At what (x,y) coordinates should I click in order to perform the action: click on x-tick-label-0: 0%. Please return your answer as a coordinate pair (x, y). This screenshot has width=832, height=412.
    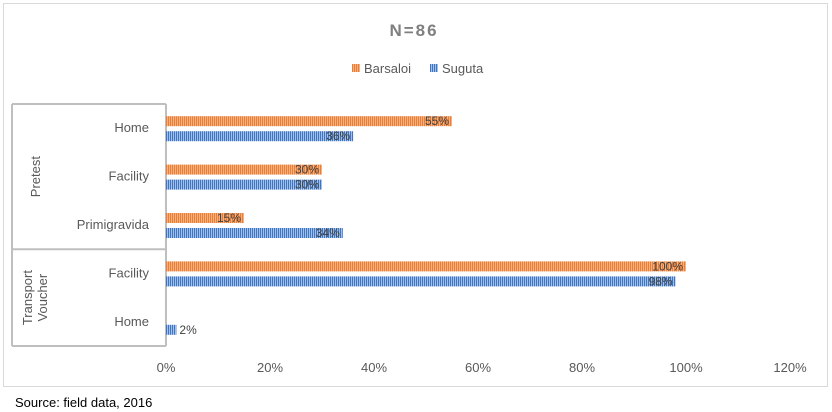
    Looking at the image, I should click on (166, 367).